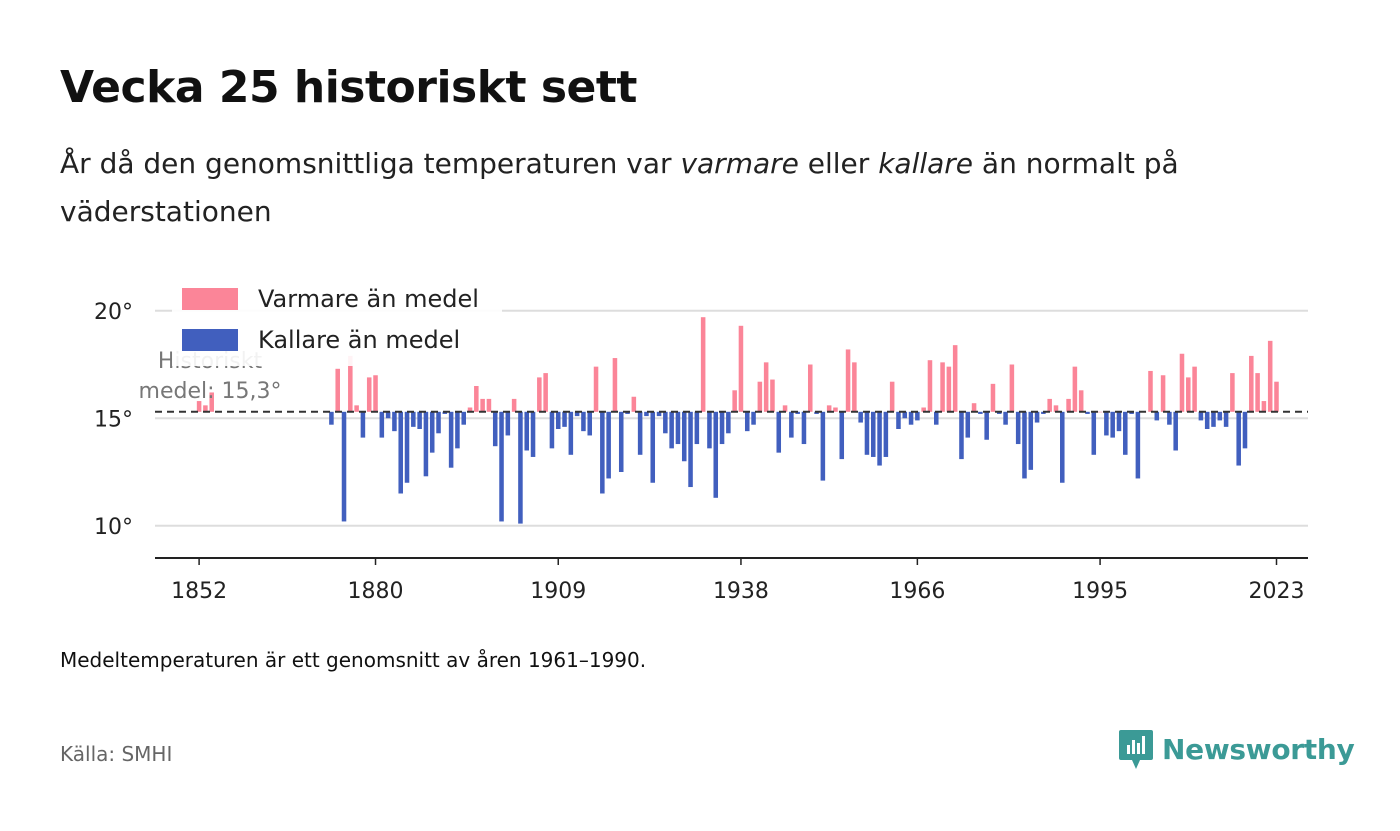  I want to click on brand-logo: Newsworthy, so click(1236, 749).